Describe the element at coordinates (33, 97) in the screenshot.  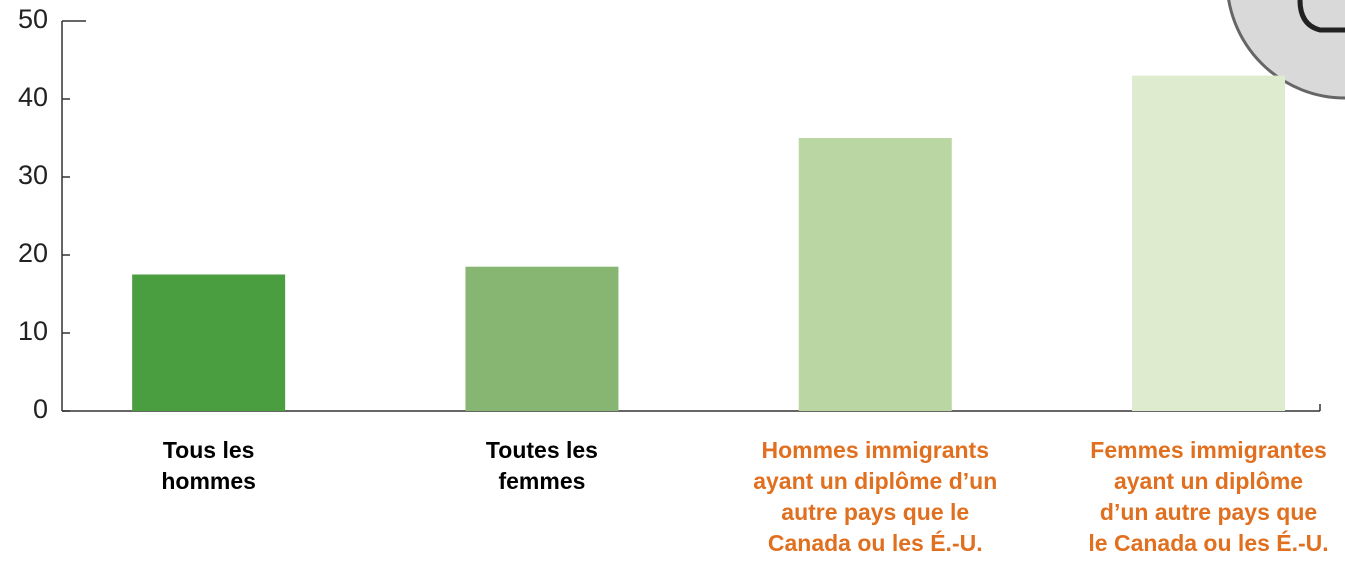
I see `y-tick-label: 40` at that location.